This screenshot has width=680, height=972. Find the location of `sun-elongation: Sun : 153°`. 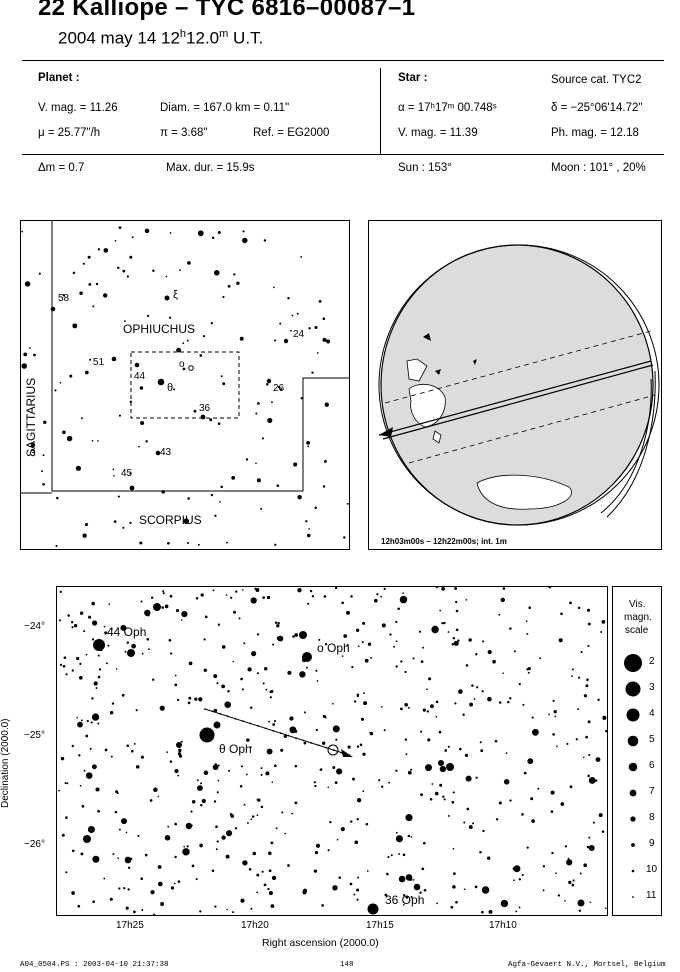

sun-elongation: Sun : 153° is located at coordinates (425, 168).